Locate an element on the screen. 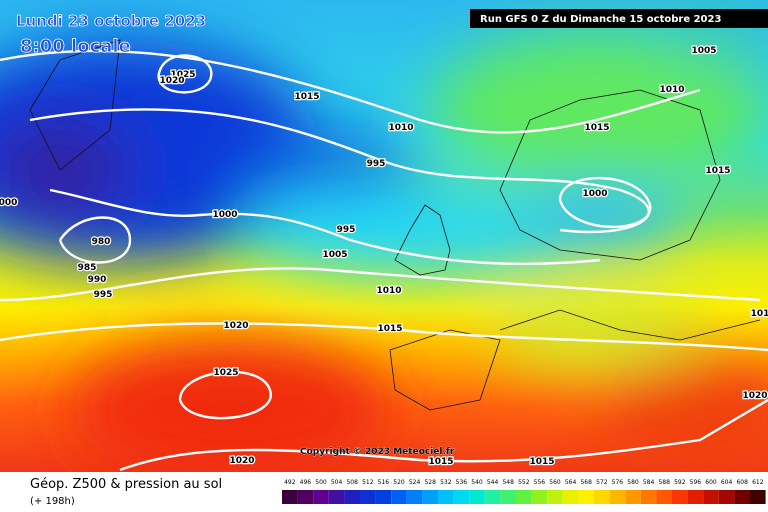 The height and width of the screenshot is (512, 768). copyright: Copyright © 2023 Meteociel.fr is located at coordinates (377, 452).